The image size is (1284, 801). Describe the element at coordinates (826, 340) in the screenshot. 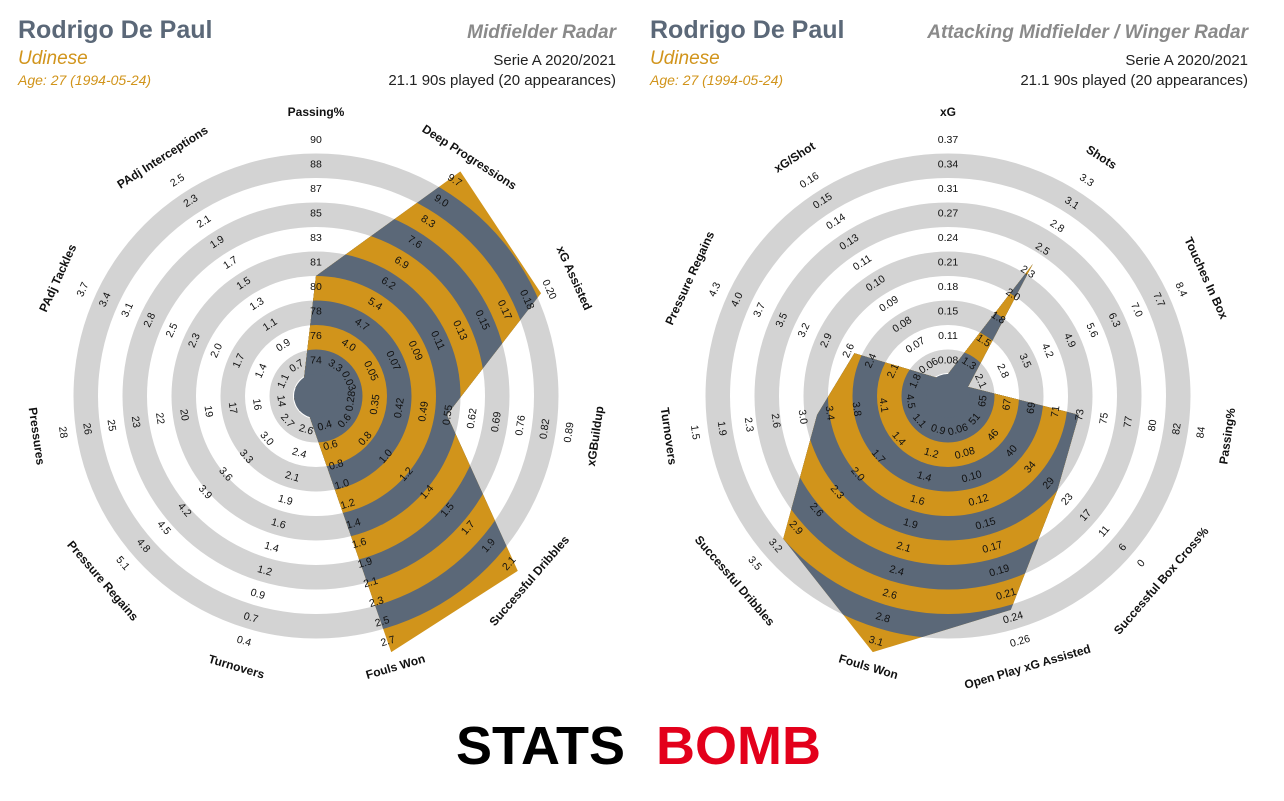

I see `axis-tick-label: 2.9` at that location.